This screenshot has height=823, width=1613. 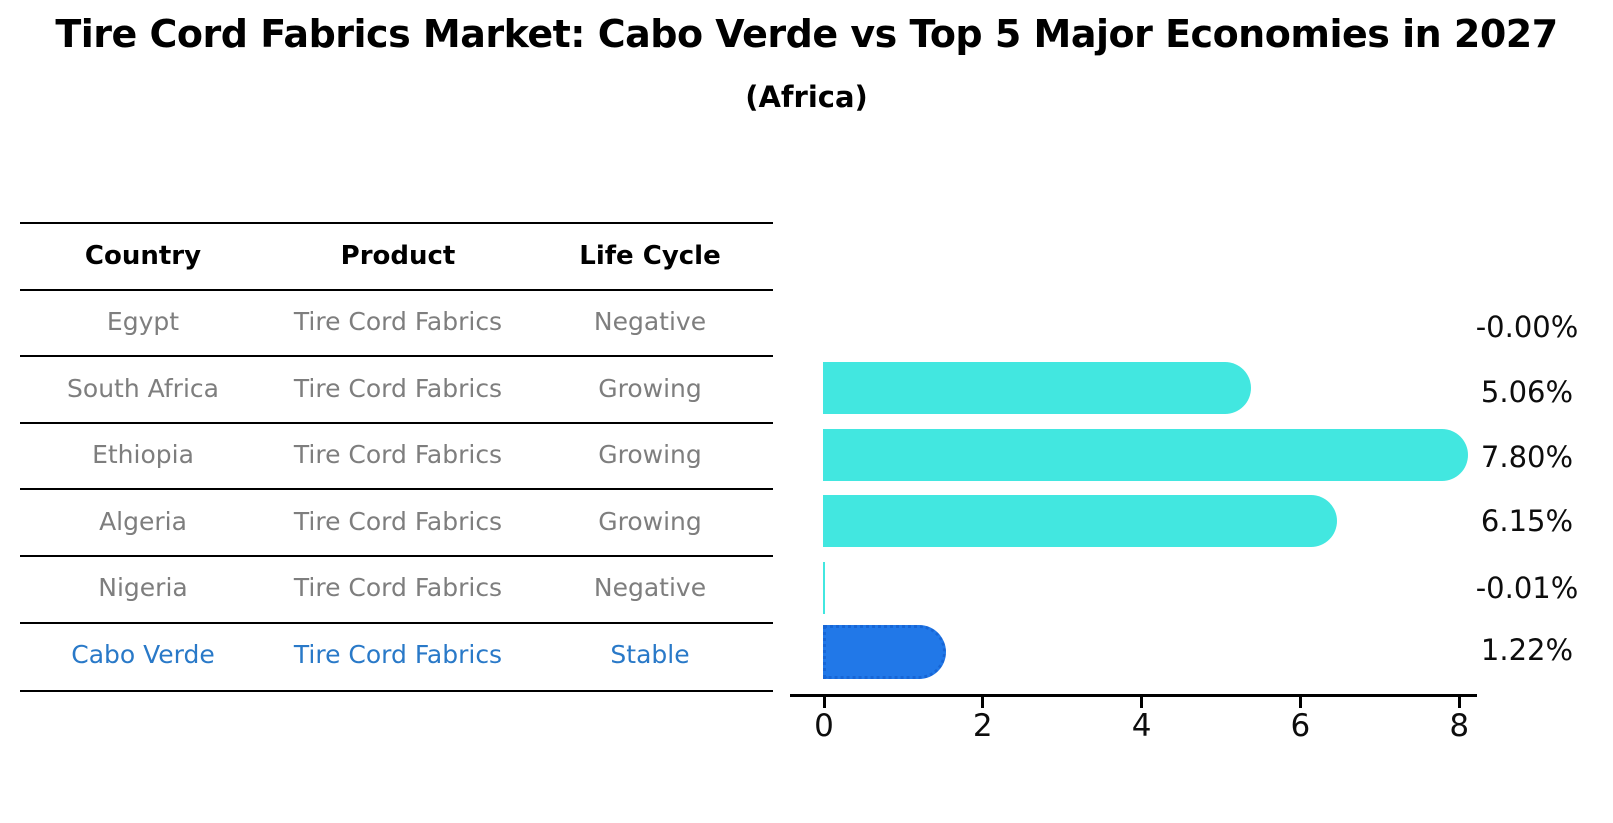 What do you see at coordinates (1037, 388) in the screenshot?
I see `bar-south-africa` at bounding box center [1037, 388].